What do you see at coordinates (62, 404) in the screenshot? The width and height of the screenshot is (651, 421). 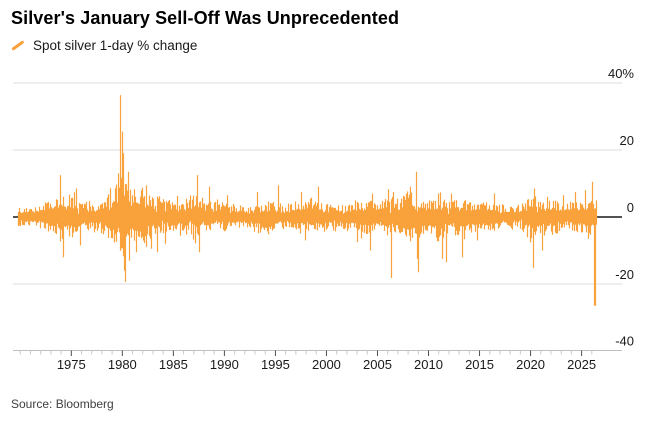 I see `source-attribution: Source: Bloomberg` at bounding box center [62, 404].